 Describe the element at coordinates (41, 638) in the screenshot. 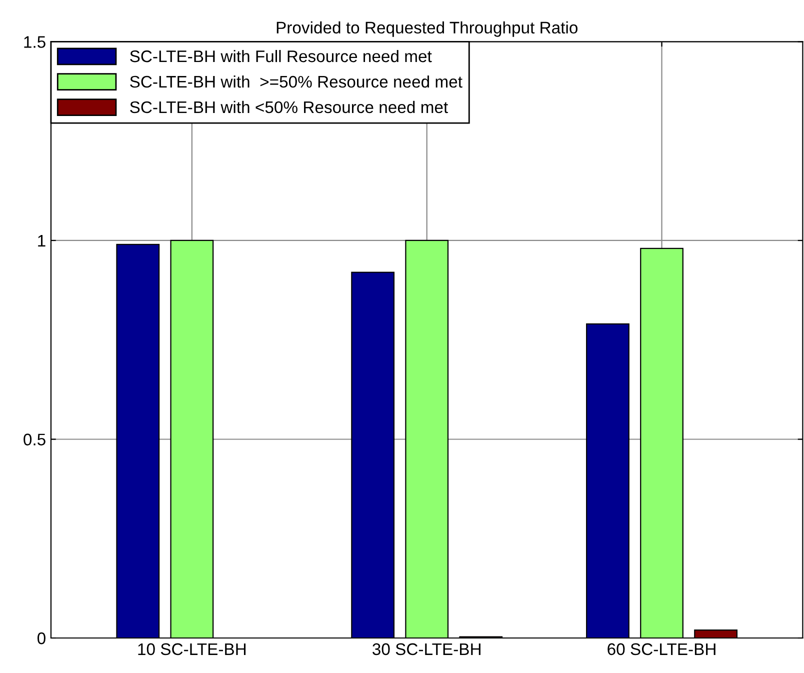

I see `y-tick-label: 0` at that location.